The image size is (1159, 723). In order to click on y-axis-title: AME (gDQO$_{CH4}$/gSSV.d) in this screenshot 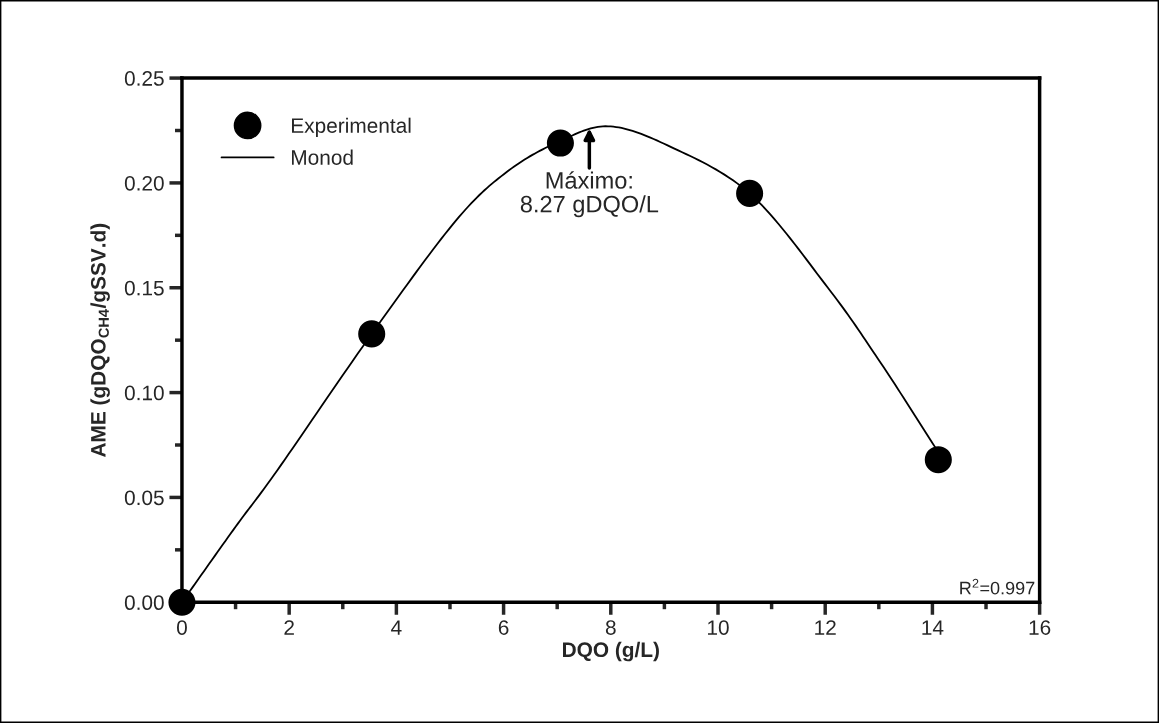, I will do `click(100, 340)`.